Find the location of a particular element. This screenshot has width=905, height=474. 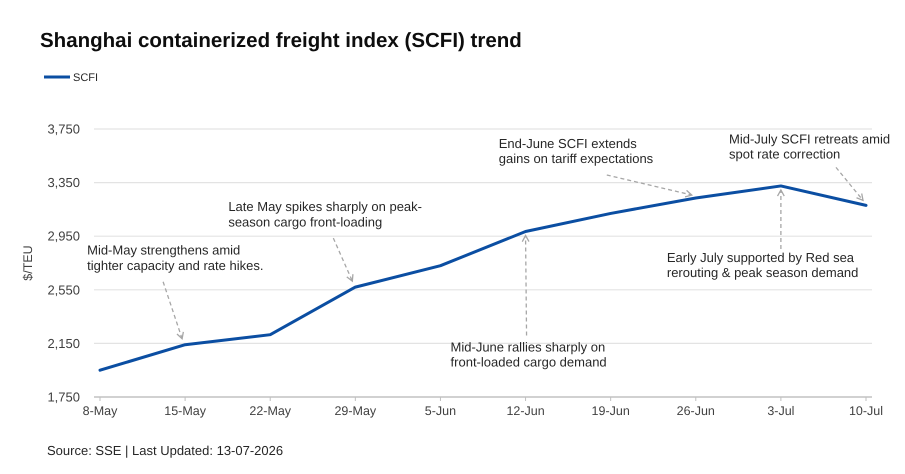

x-tick-label: 29-May is located at coordinates (355, 411).